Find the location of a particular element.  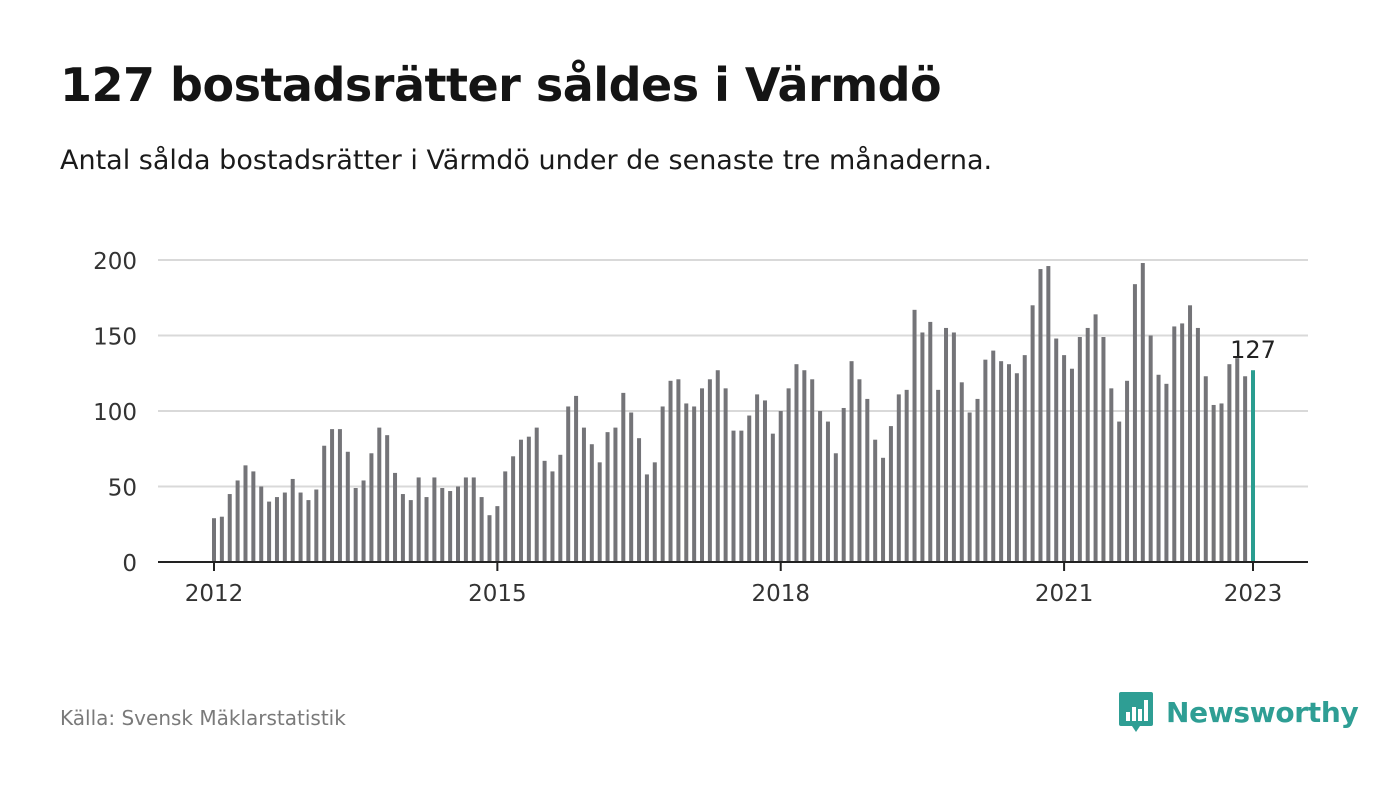

source-note: Källa: Svensk Mäklarstatistik is located at coordinates (203, 718).